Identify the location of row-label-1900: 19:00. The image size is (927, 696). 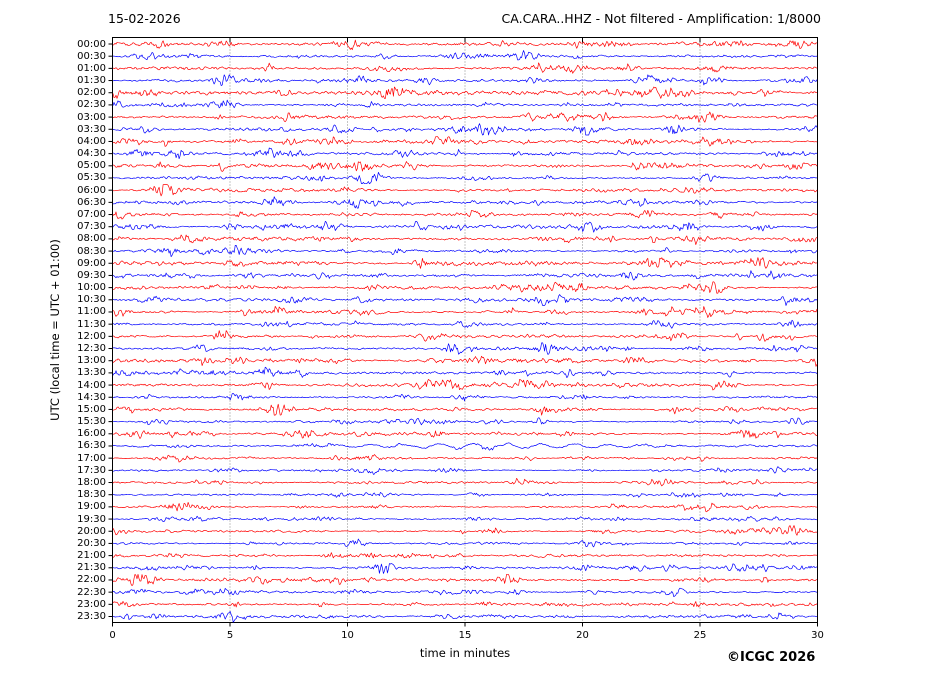
(91, 507).